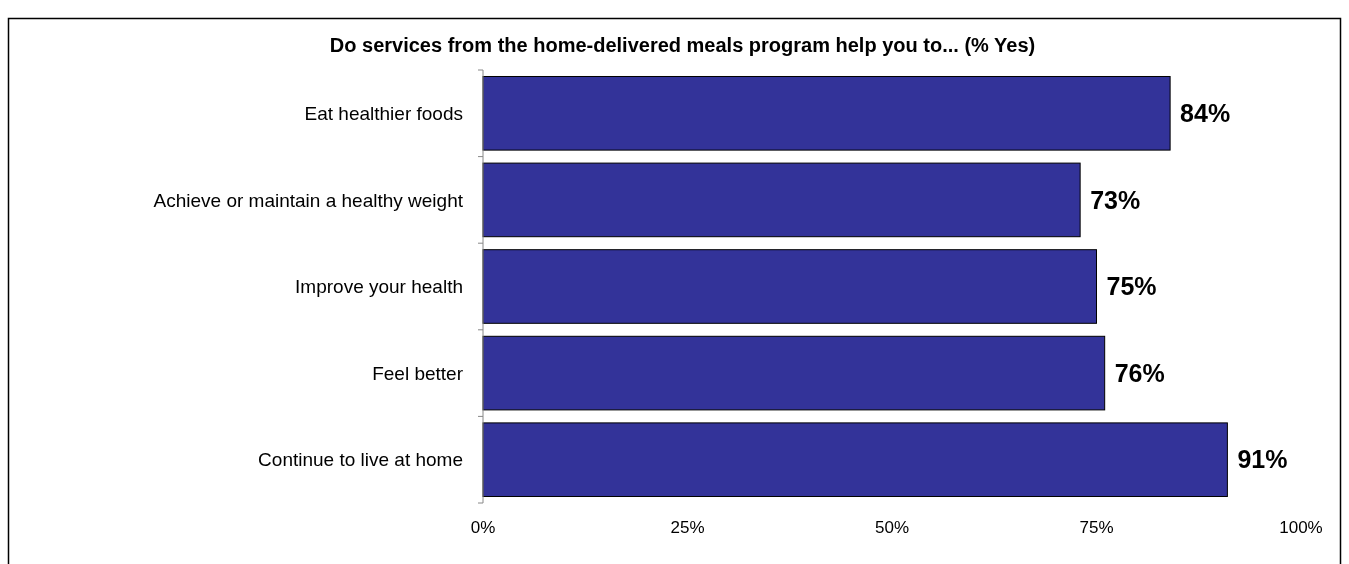 The height and width of the screenshot is (564, 1349). Describe the element at coordinates (1301, 527) in the screenshot. I see `x-tick-label: 100%` at that location.